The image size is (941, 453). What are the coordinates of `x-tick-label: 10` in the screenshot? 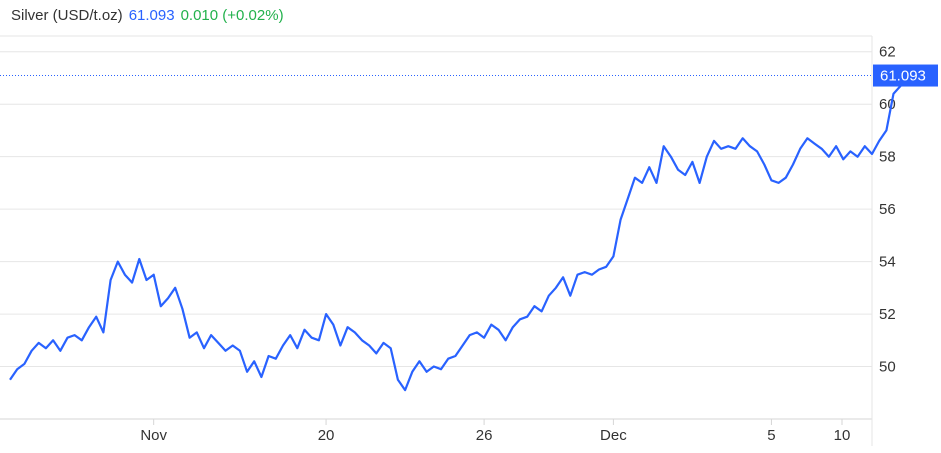 It's located at (842, 435).